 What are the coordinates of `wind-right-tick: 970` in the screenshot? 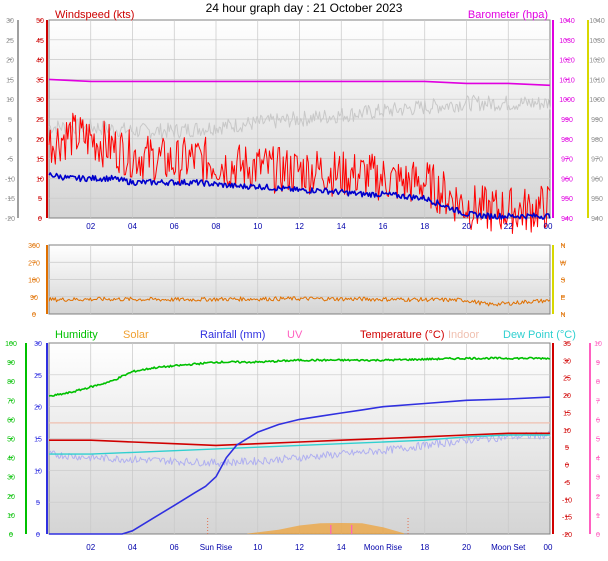 It's located at (567, 160).